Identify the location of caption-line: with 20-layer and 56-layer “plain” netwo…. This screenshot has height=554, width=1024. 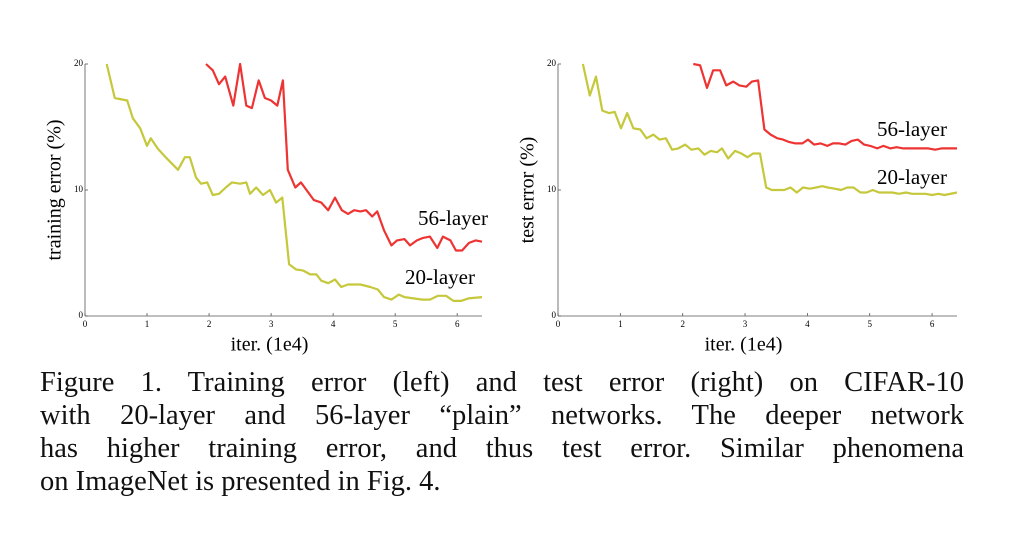
(502, 415).